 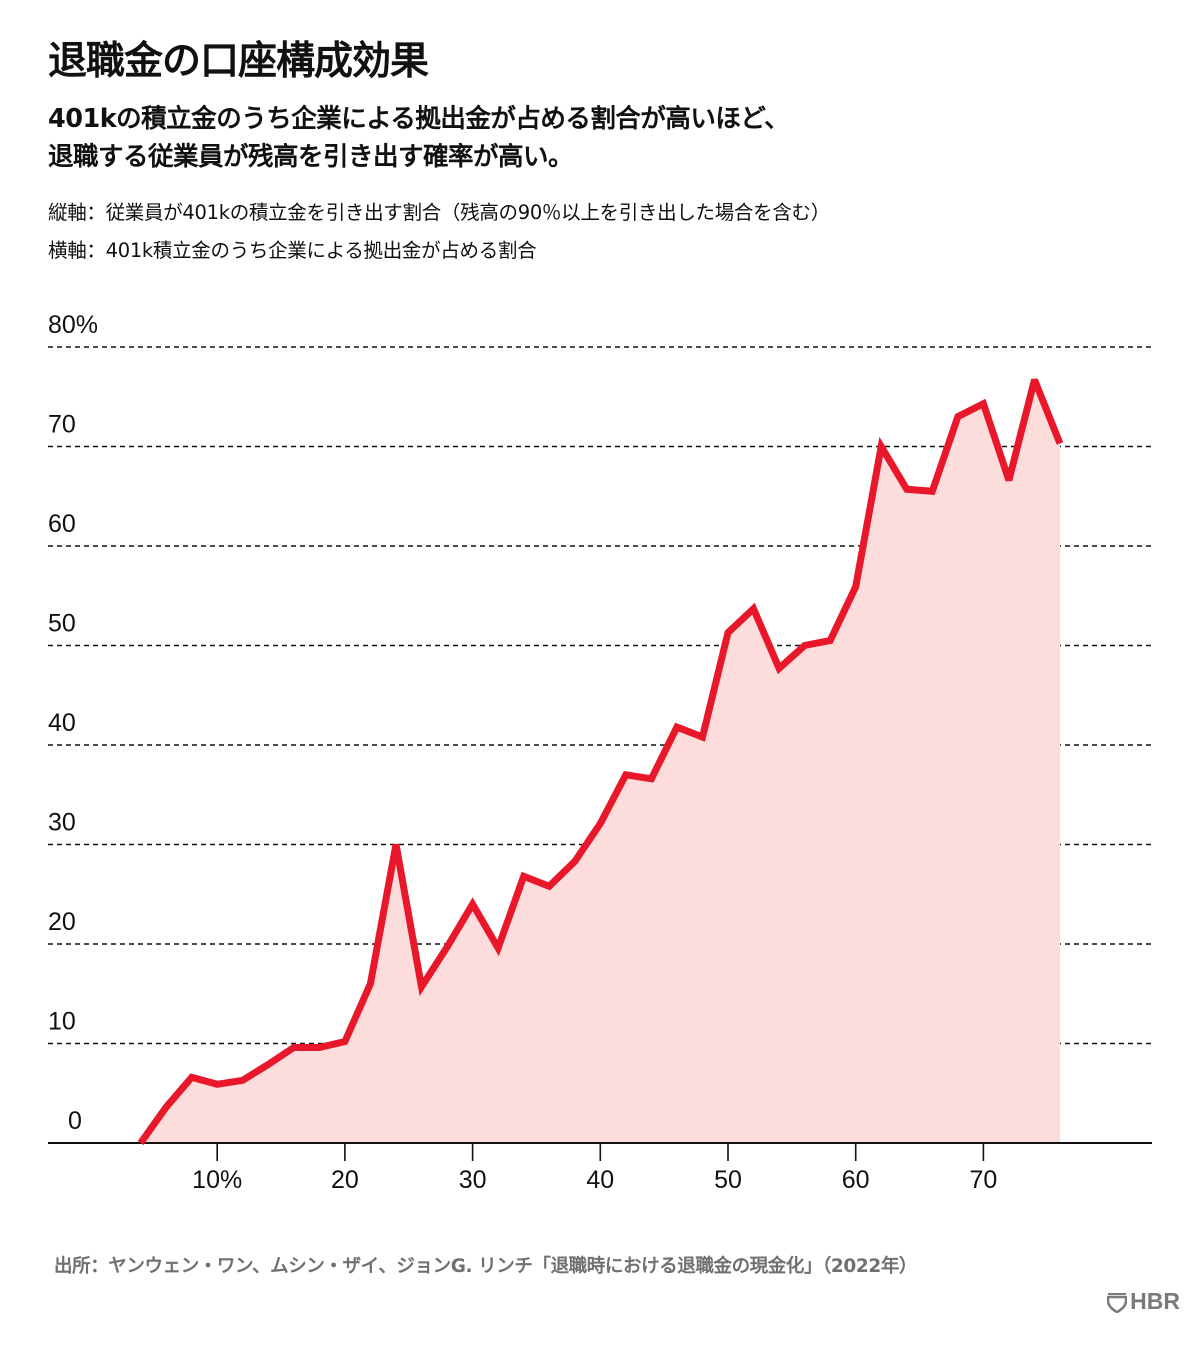 I want to click on data-point-x68, so click(x=957, y=416).